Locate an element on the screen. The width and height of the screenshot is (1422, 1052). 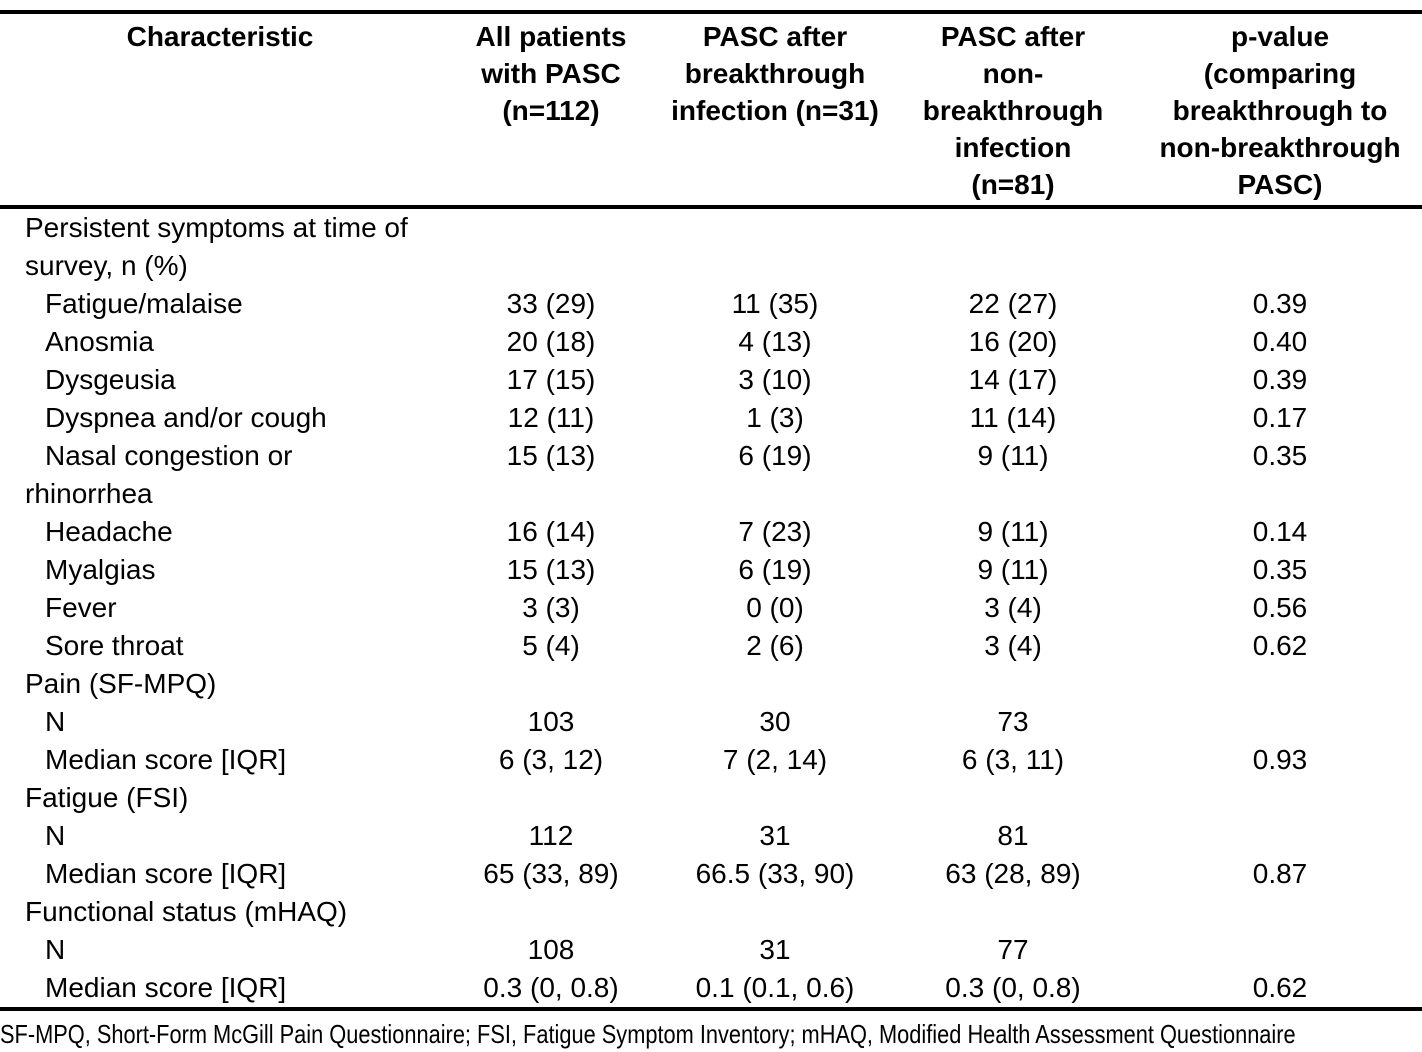
cell-value: 33 (29) is located at coordinates (551, 303).